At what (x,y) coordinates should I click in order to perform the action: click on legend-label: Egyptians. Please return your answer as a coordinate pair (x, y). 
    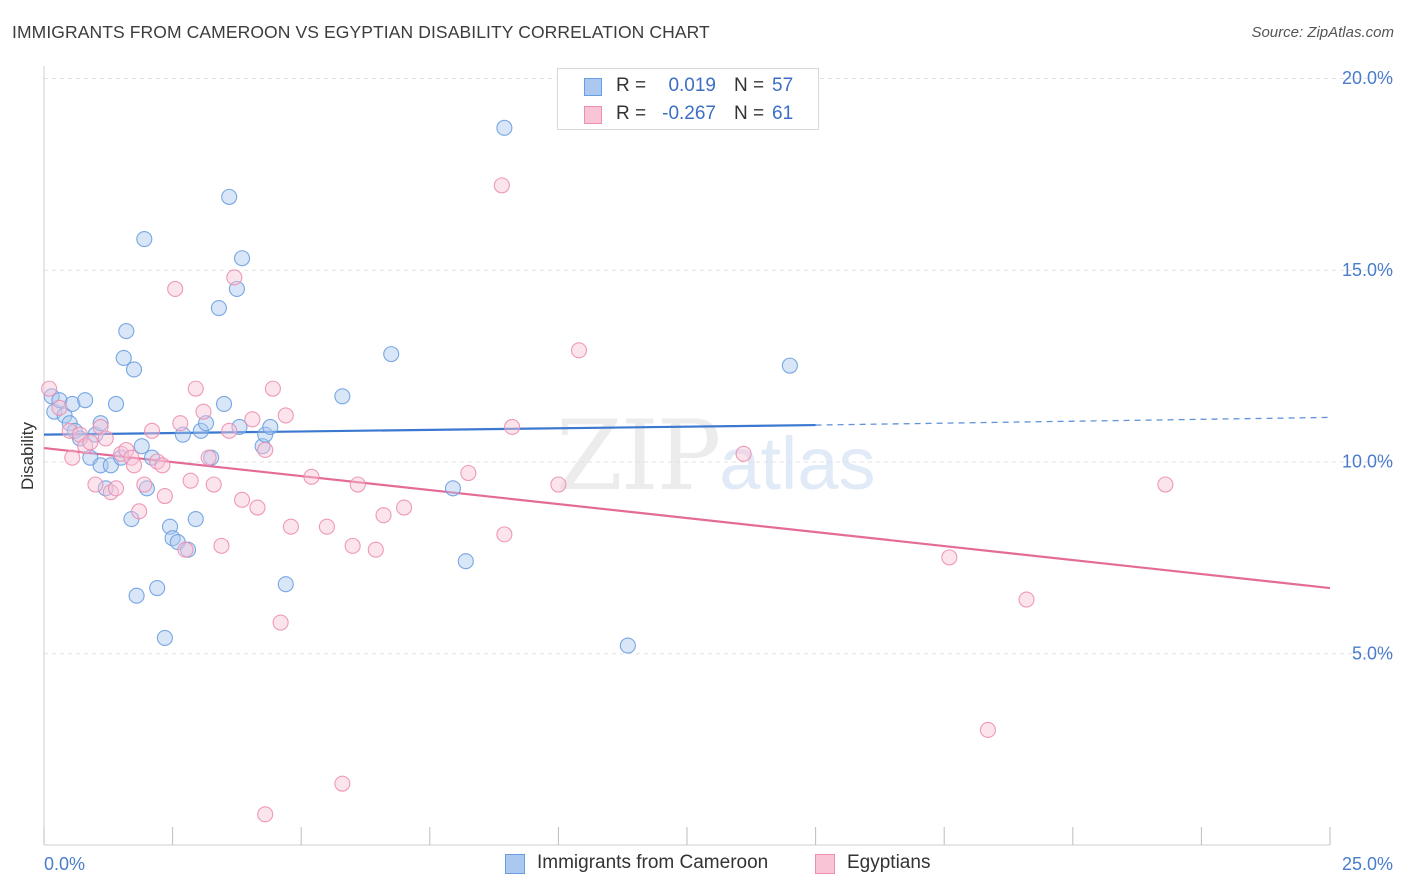
    Looking at the image, I should click on (889, 862).